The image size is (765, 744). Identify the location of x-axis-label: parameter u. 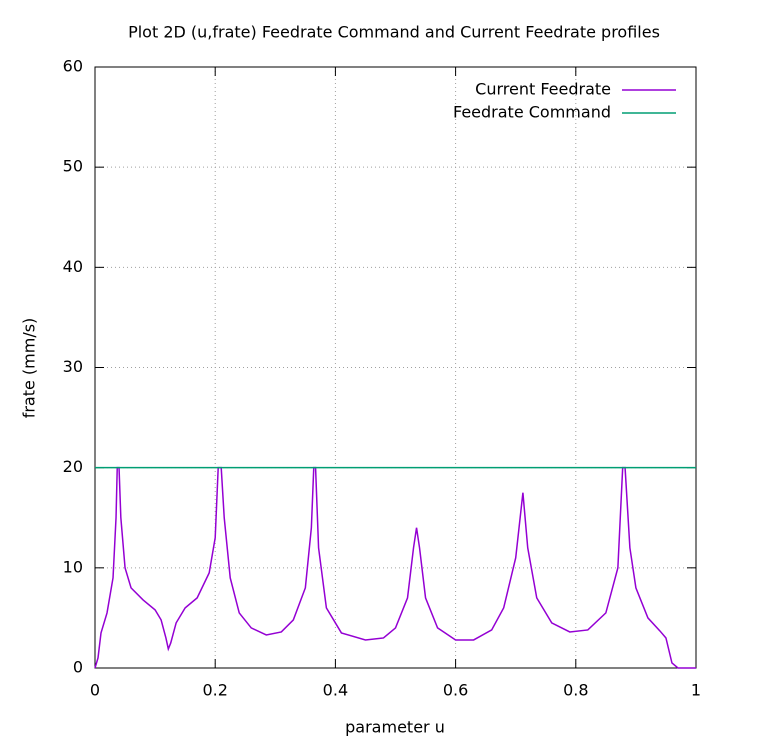
(395, 727).